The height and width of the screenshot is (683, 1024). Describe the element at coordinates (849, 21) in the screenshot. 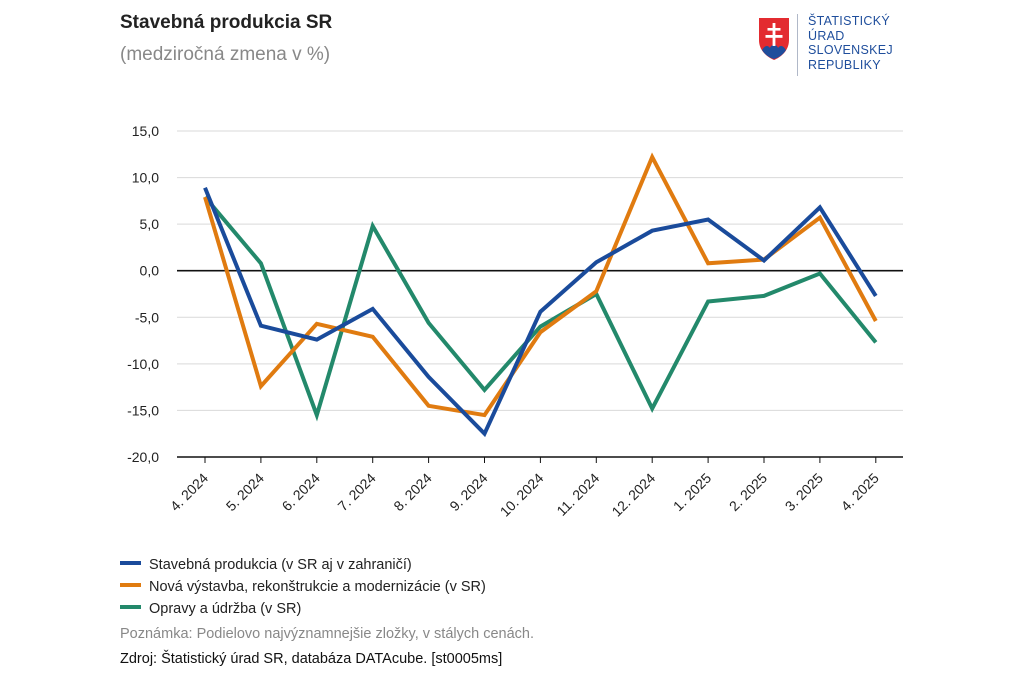

I see `logo-line: ŠTATISTICKÝ` at that location.